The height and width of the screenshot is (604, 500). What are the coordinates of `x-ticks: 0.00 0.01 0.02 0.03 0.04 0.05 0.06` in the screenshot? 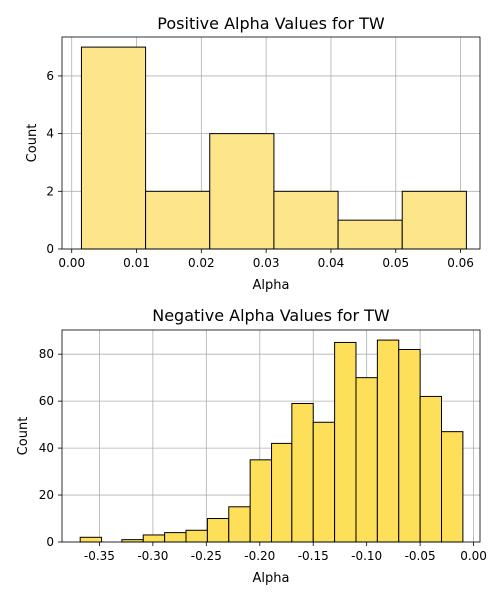 It's located at (266, 259).